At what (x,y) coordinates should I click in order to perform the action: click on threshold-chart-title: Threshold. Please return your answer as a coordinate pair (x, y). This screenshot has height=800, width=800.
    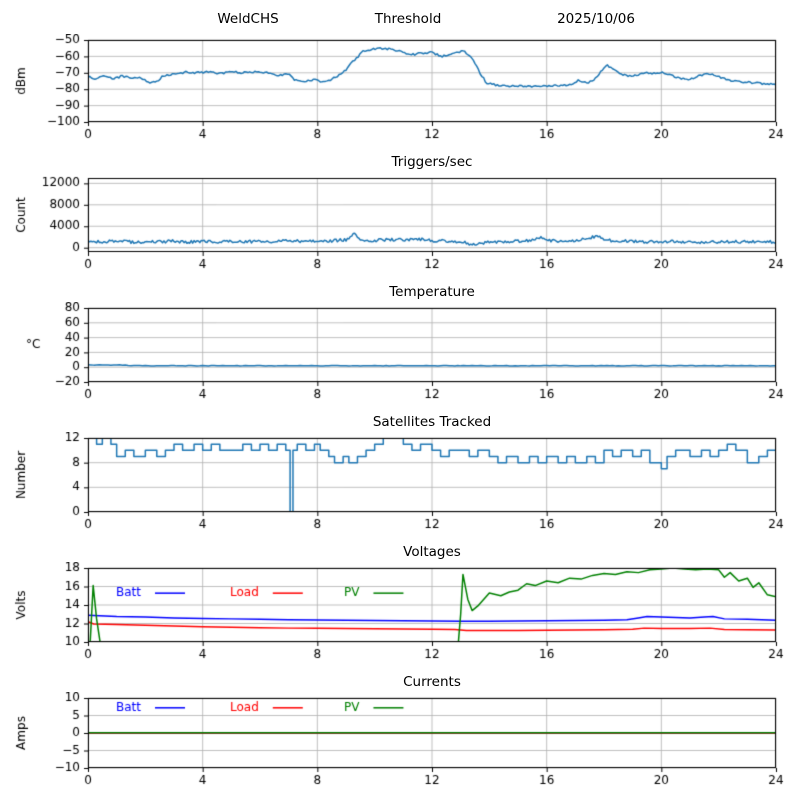
    Looking at the image, I should click on (408, 19).